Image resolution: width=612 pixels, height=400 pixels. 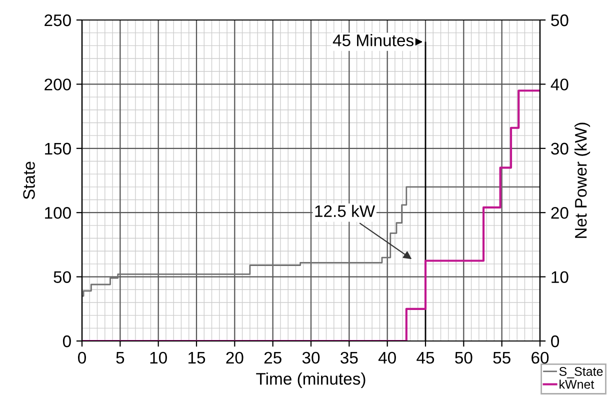 What do you see at coordinates (560, 277) in the screenshot?
I see `y2-tick-label: 10` at bounding box center [560, 277].